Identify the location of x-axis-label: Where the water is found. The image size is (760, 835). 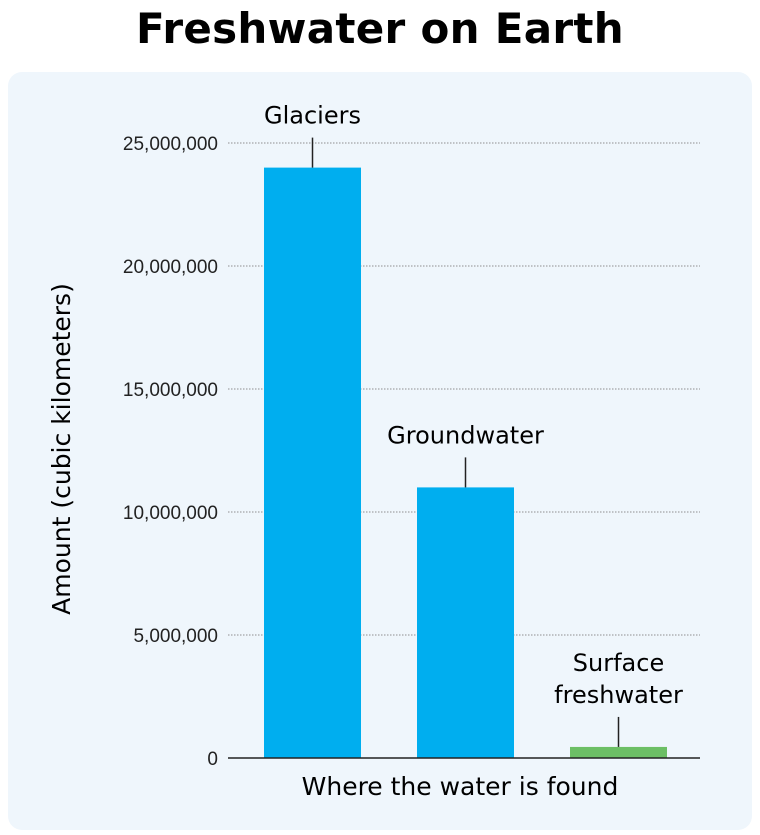
(460, 786).